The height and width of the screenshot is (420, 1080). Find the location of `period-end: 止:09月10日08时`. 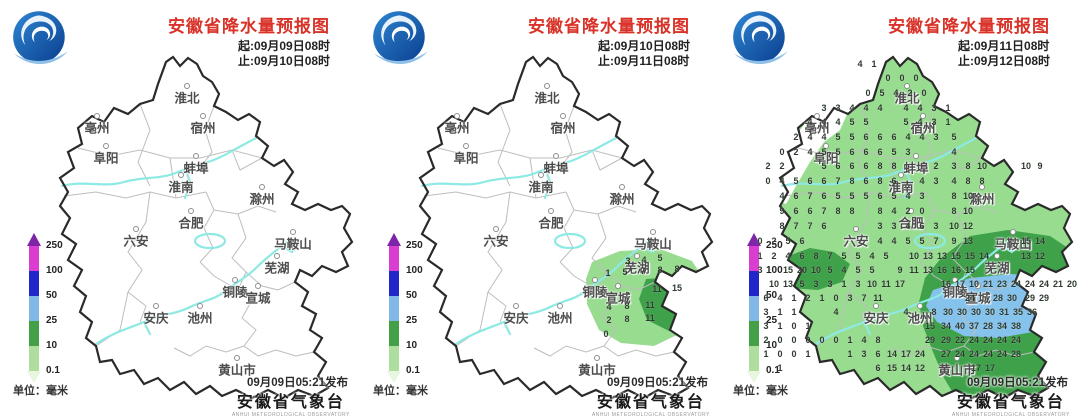

period-end: 止:09月10日08时 is located at coordinates (284, 61).